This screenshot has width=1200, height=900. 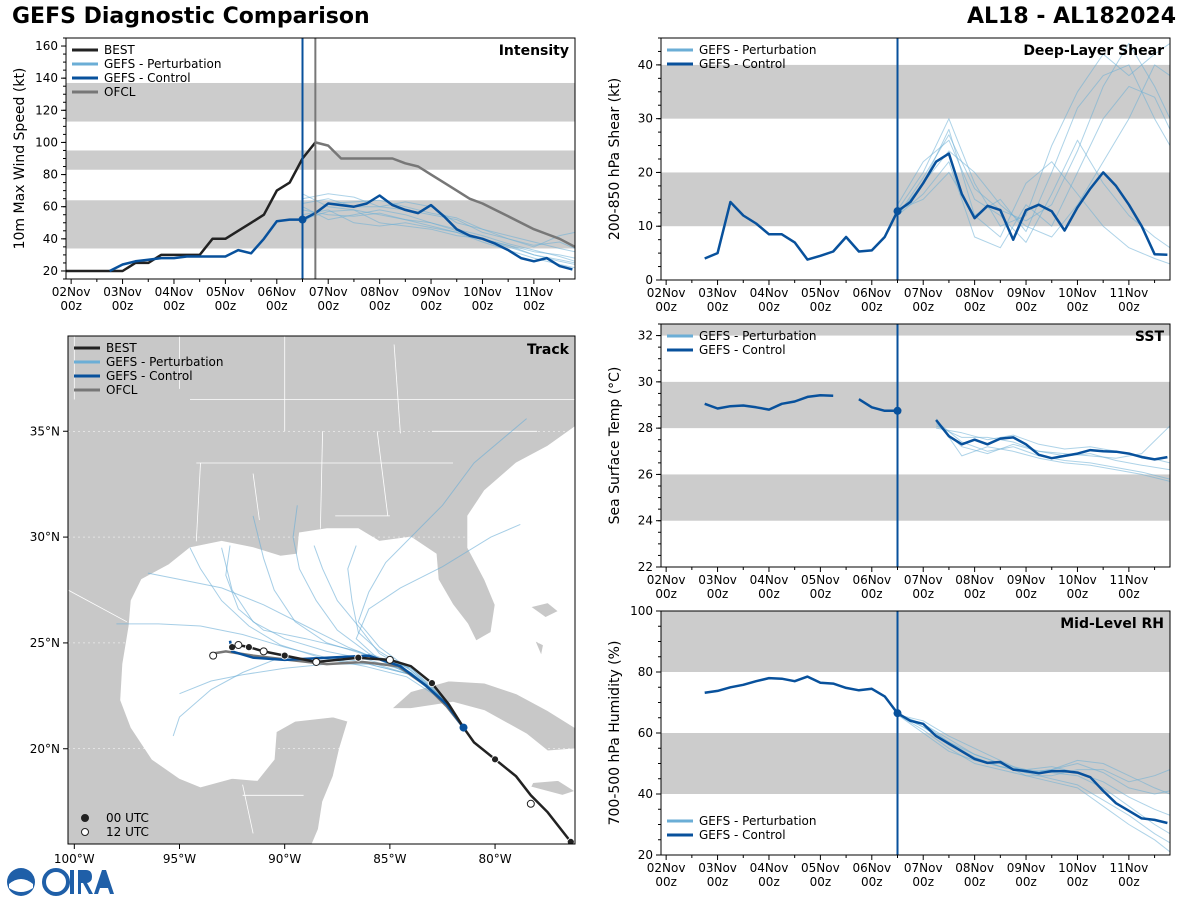 I want to click on sst-series-group, so click(x=937, y=438).